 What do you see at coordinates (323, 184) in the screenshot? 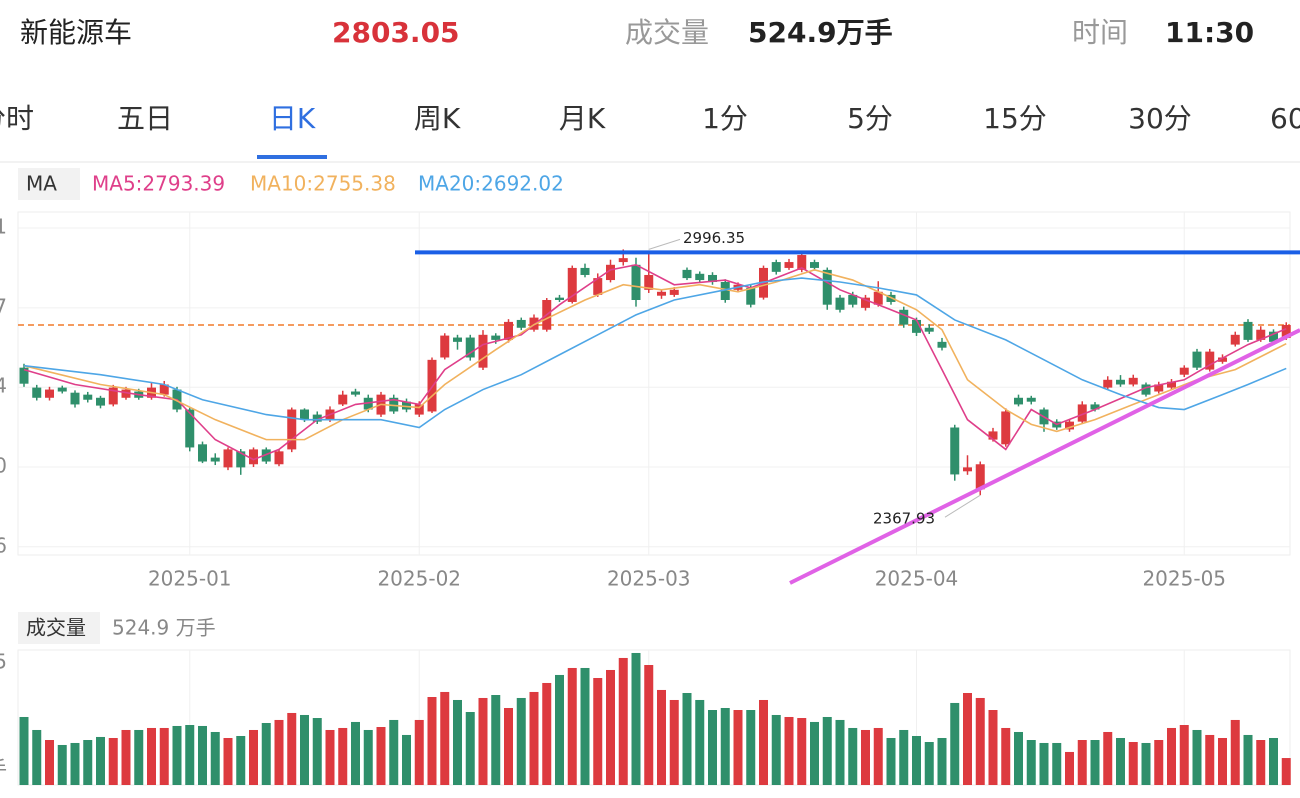
I see `ma-legend: MA10:2755.38` at bounding box center [323, 184].